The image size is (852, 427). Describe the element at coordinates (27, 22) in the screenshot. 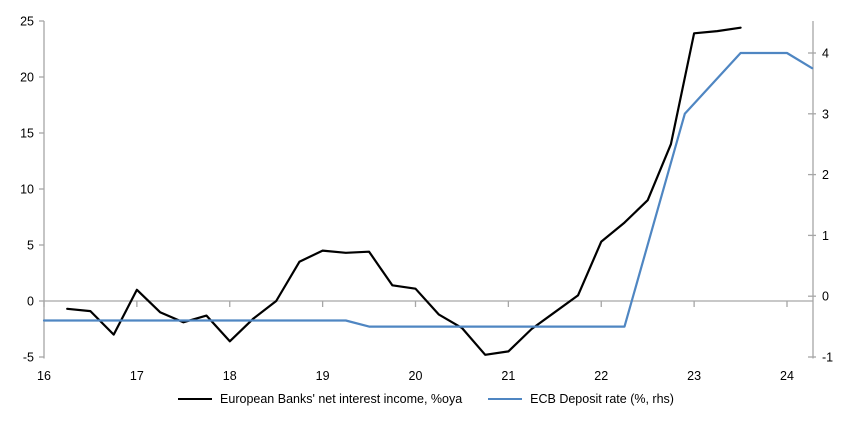

I see `left-axis-tick-label: 25` at that location.